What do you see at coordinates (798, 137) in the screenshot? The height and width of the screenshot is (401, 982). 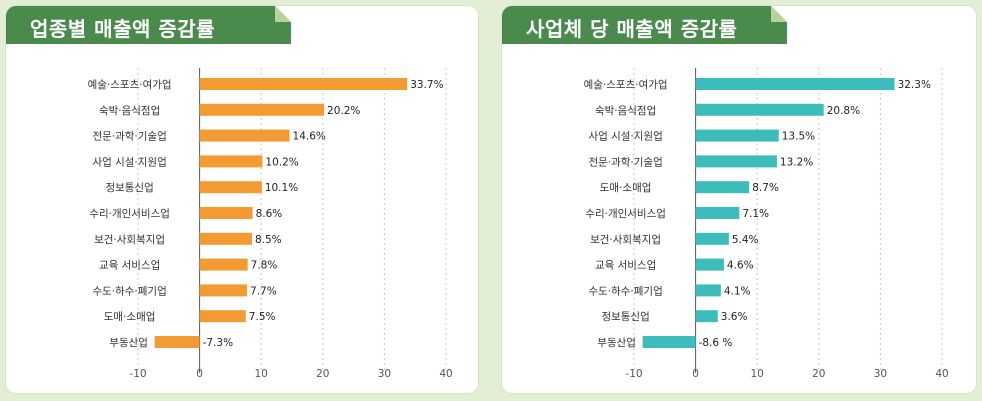 I see `value-label: 13.5%` at bounding box center [798, 137].